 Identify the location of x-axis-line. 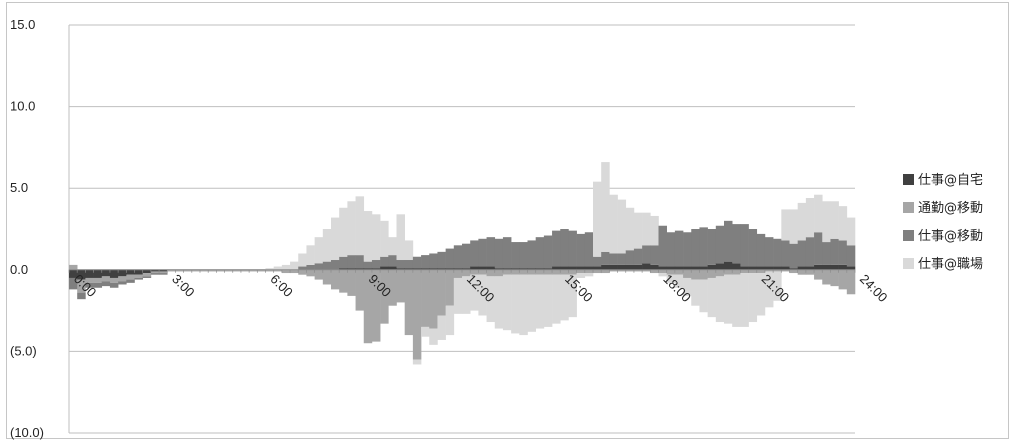
(462, 271).